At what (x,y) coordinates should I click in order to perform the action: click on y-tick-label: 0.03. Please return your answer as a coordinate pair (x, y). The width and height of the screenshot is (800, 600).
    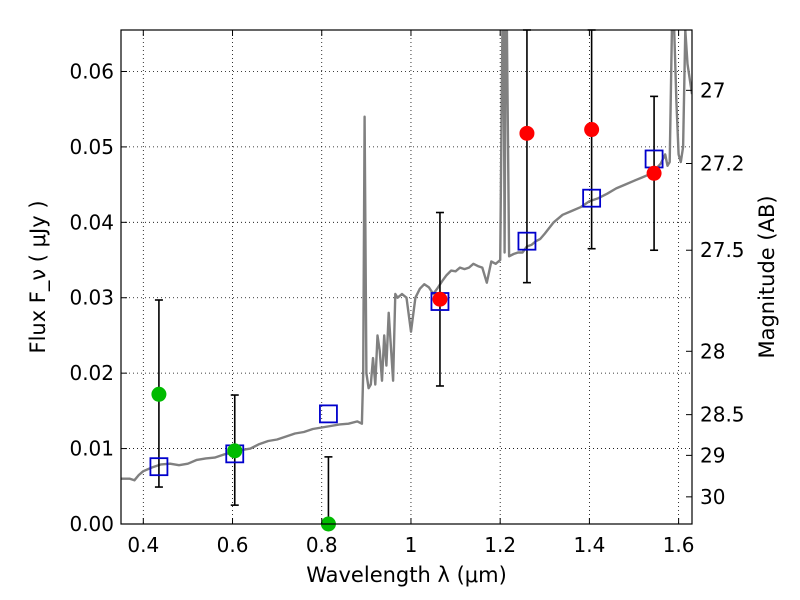
    Looking at the image, I should click on (91, 298).